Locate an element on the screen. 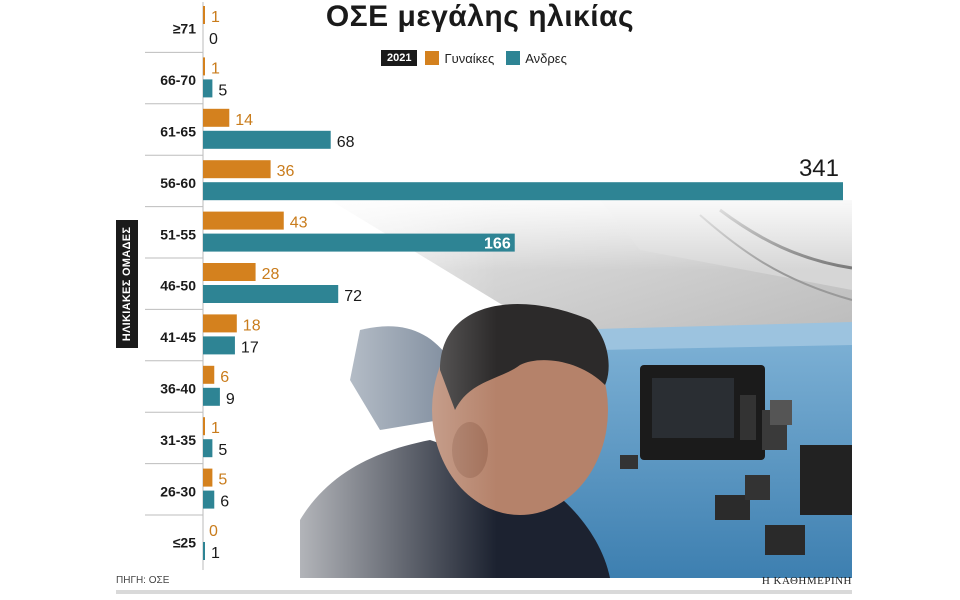  data-label-women: 5 is located at coordinates (222, 480).